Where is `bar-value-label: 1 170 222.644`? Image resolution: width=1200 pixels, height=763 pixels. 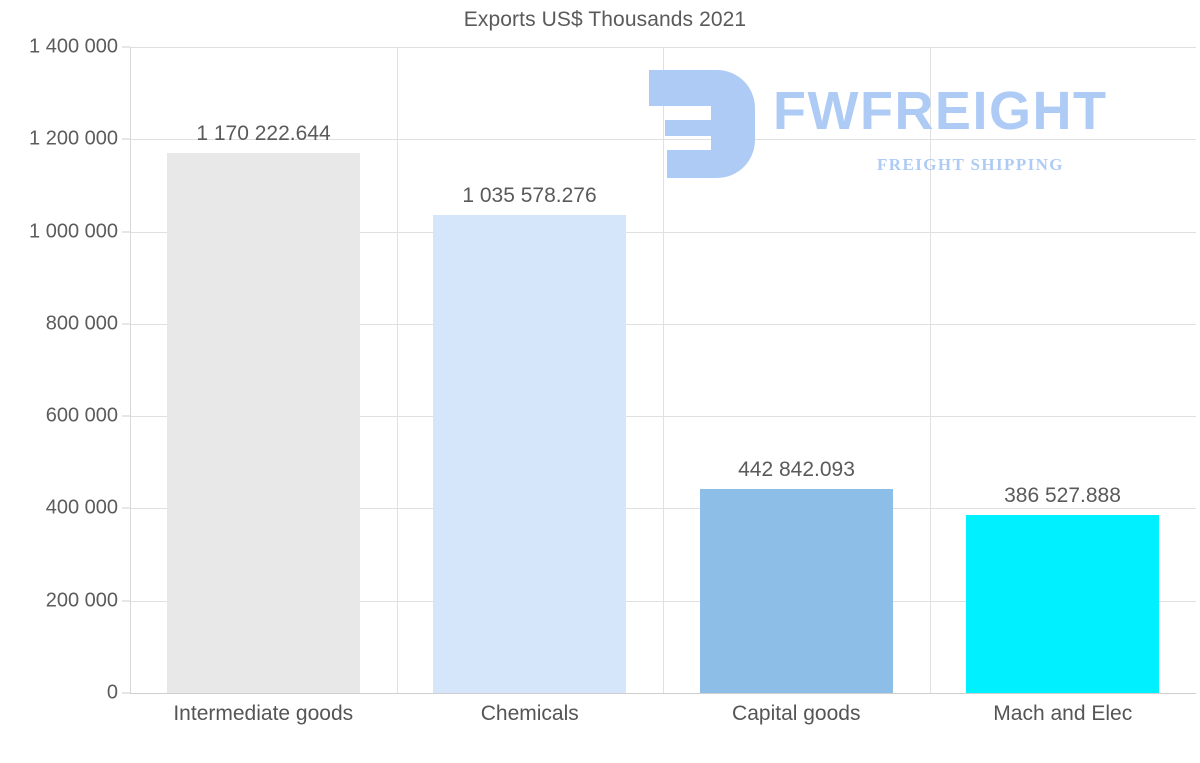
bar-value-label: 1 170 222.644 is located at coordinates (263, 134).